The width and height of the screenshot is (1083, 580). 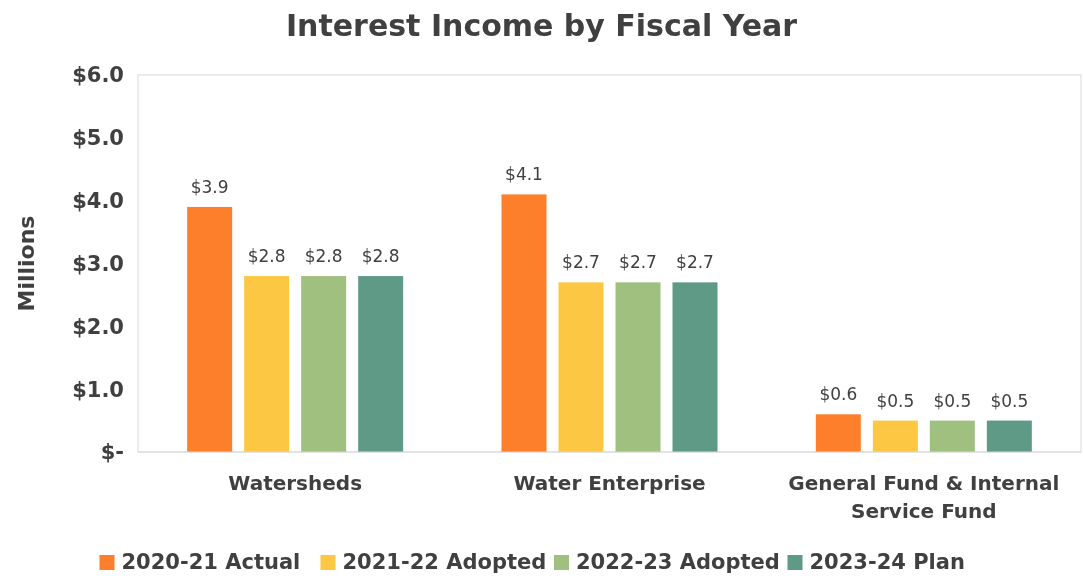 What do you see at coordinates (112, 452) in the screenshot?
I see `y-tick-label: $-` at bounding box center [112, 452].